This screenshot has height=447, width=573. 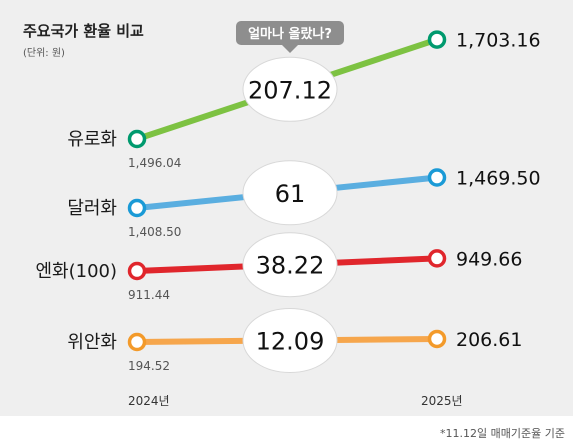 I want to click on end-value-0: 1,703.16, so click(x=498, y=41).